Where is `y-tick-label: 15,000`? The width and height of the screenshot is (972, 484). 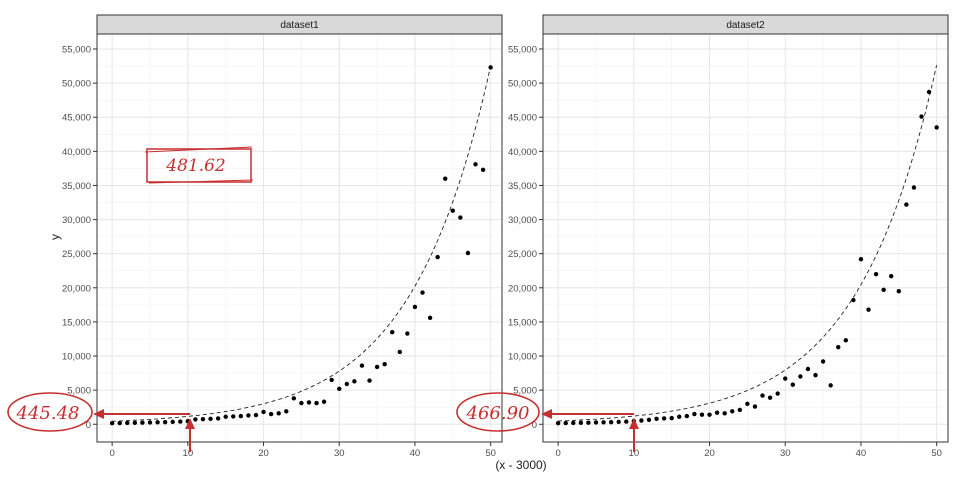 y-tick-label: 15,000 is located at coordinates (76, 322).